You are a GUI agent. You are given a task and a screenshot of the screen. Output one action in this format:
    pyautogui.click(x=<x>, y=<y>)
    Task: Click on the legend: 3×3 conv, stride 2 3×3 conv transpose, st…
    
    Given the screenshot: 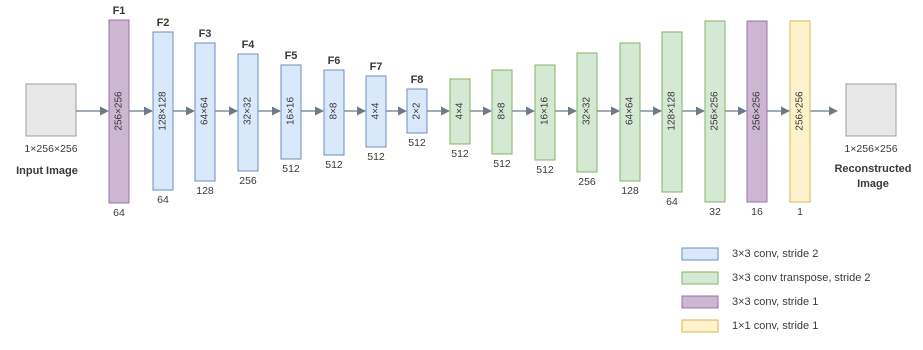 What is the action you would take?
    pyautogui.click(x=776, y=290)
    